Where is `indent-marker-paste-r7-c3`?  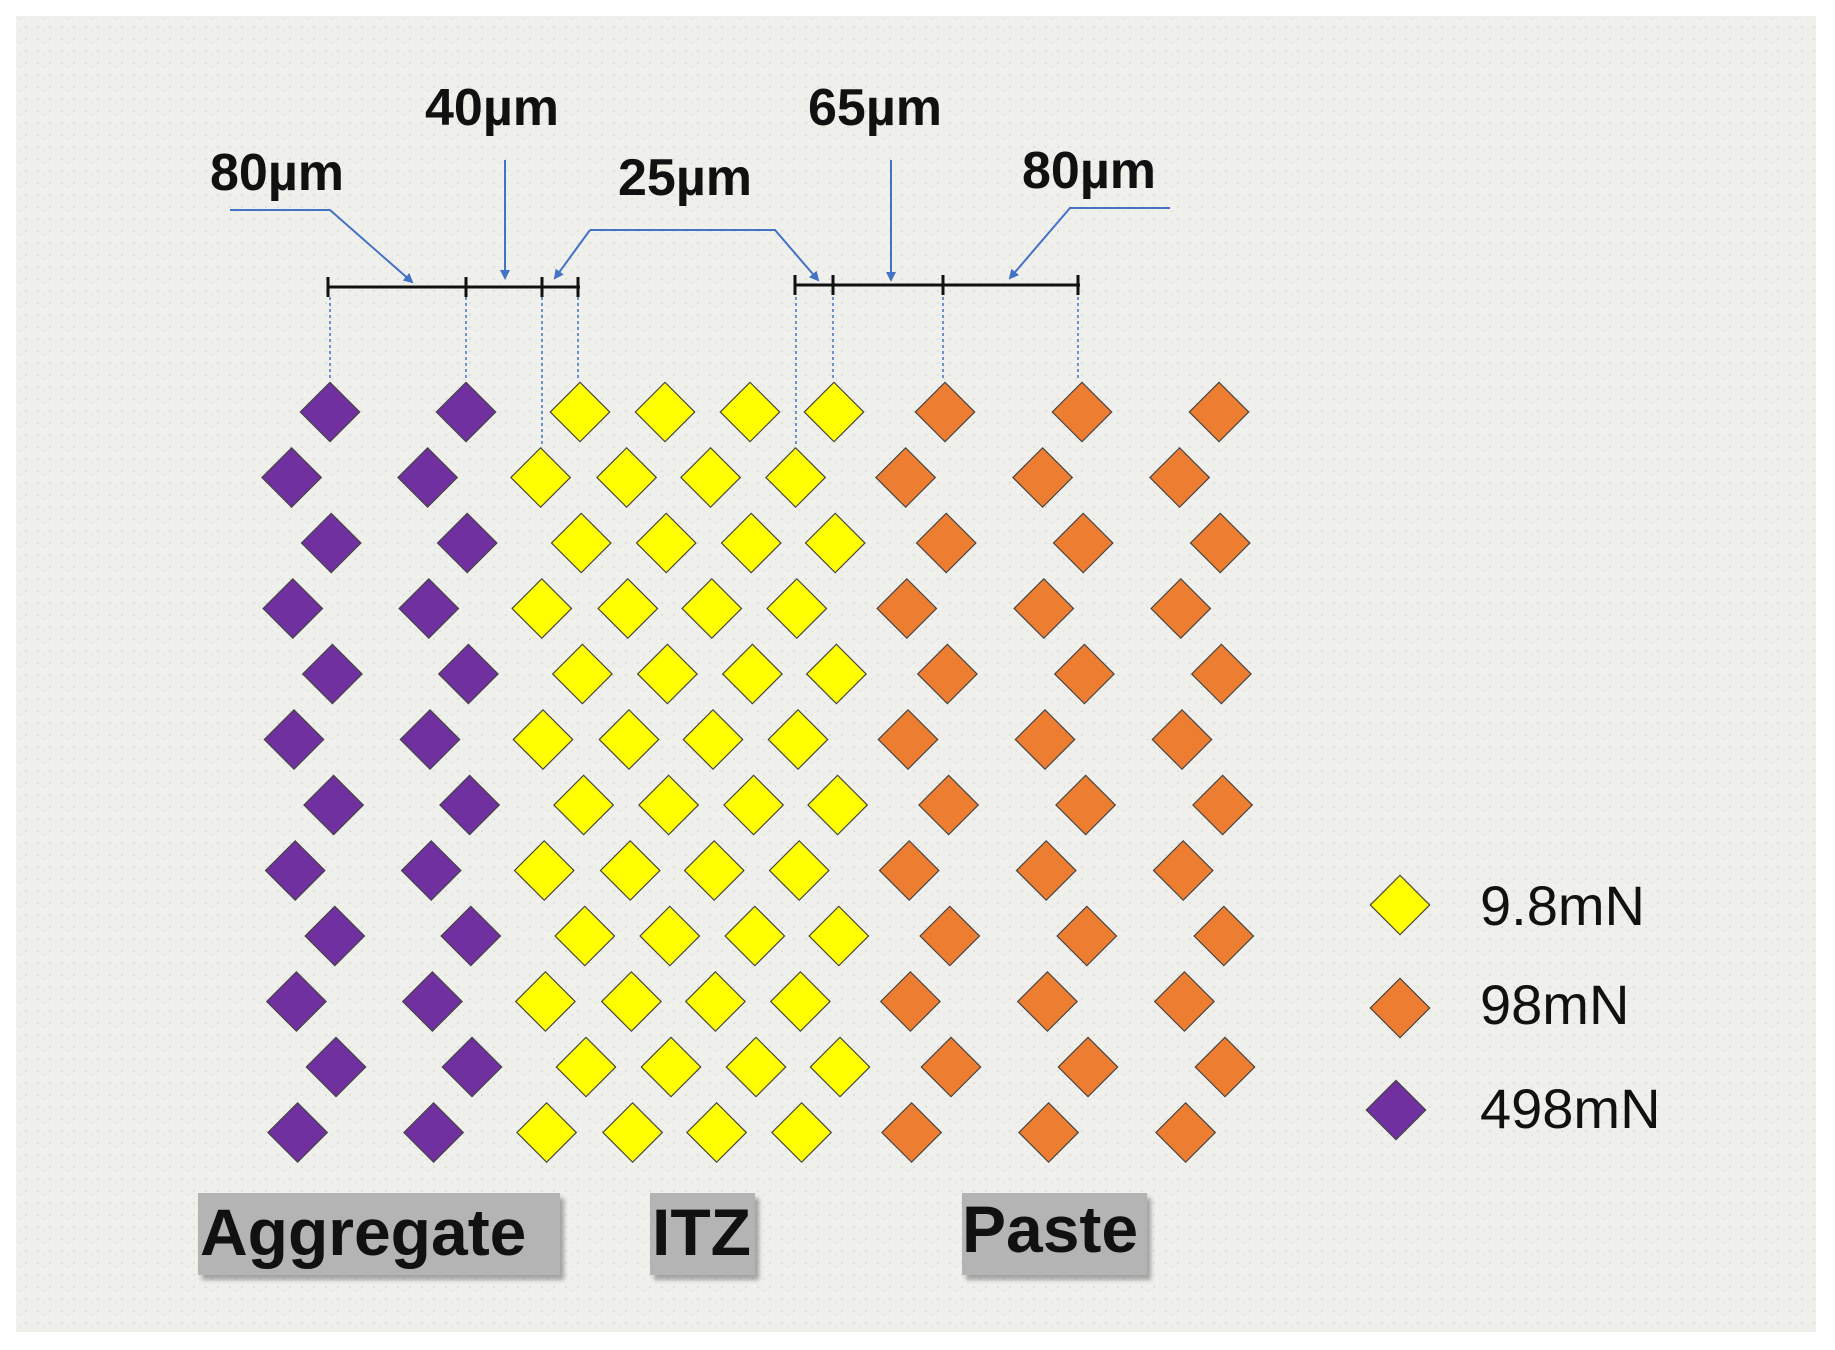 indent-marker-paste-r7-c3 is located at coordinates (1223, 805).